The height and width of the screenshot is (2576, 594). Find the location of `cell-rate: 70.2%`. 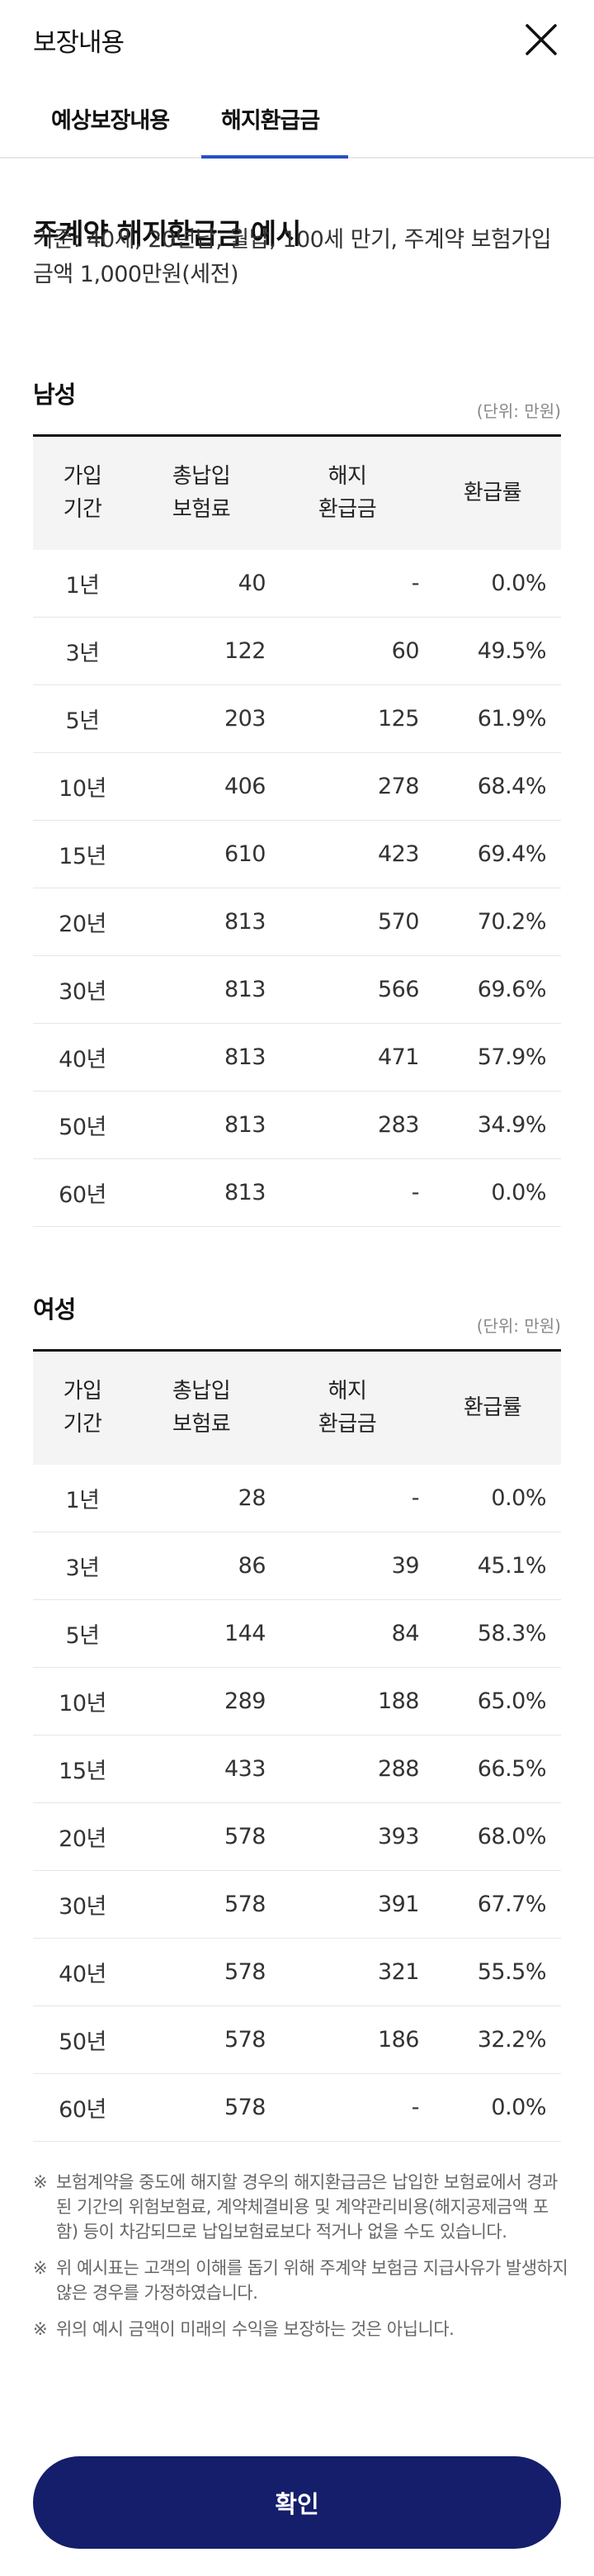

cell-rate: 70.2% is located at coordinates (492, 922).